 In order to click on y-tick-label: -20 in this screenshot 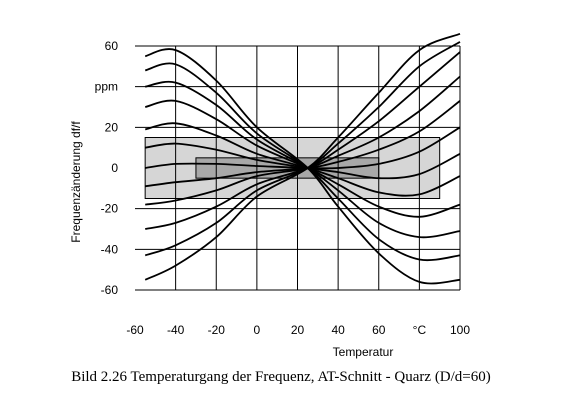, I will do `click(110, 209)`.